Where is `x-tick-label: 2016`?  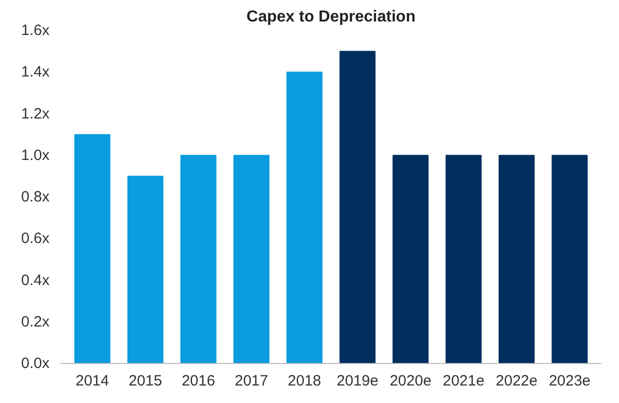
x-tick-label: 2016 is located at coordinates (199, 381).